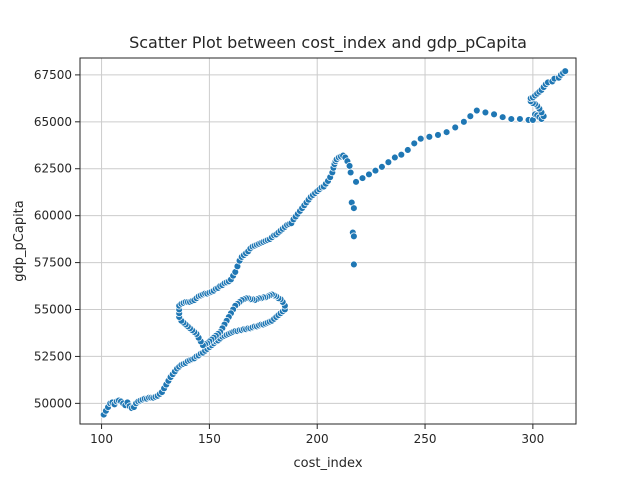 This screenshot has height=480, width=640. What do you see at coordinates (425, 439) in the screenshot?
I see `x-tick-label: 250` at bounding box center [425, 439].